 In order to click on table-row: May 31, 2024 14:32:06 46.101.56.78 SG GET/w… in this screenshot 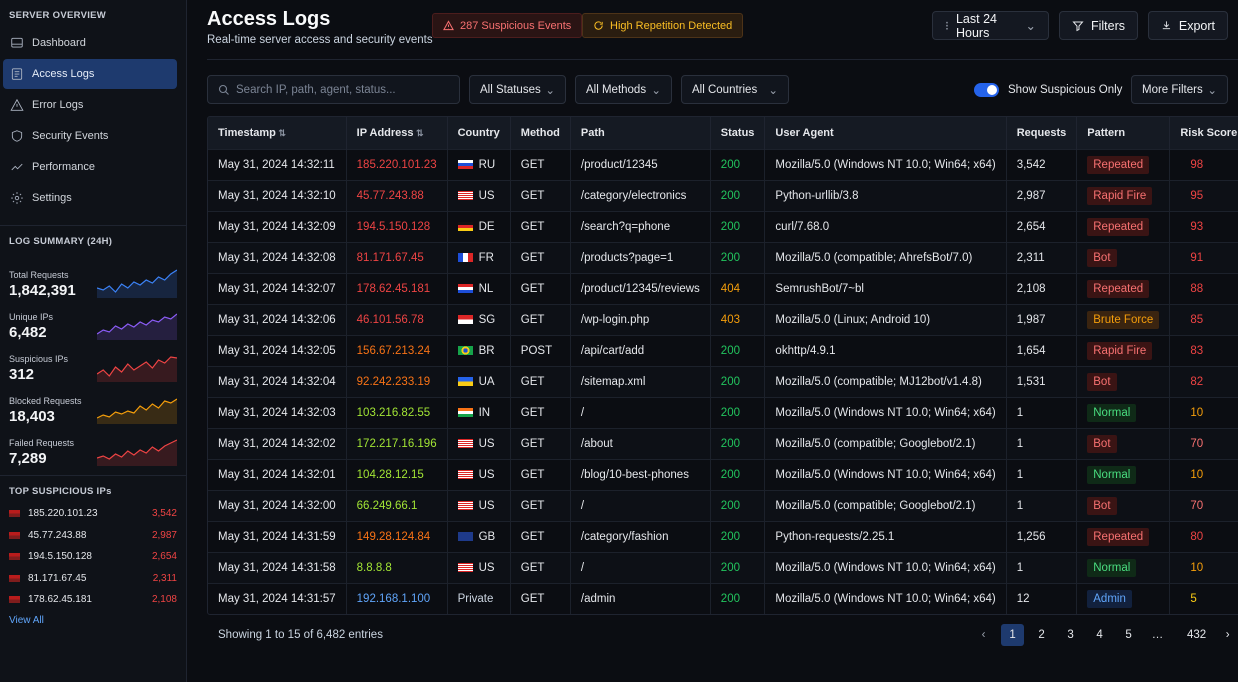, I will do `click(723, 319)`.